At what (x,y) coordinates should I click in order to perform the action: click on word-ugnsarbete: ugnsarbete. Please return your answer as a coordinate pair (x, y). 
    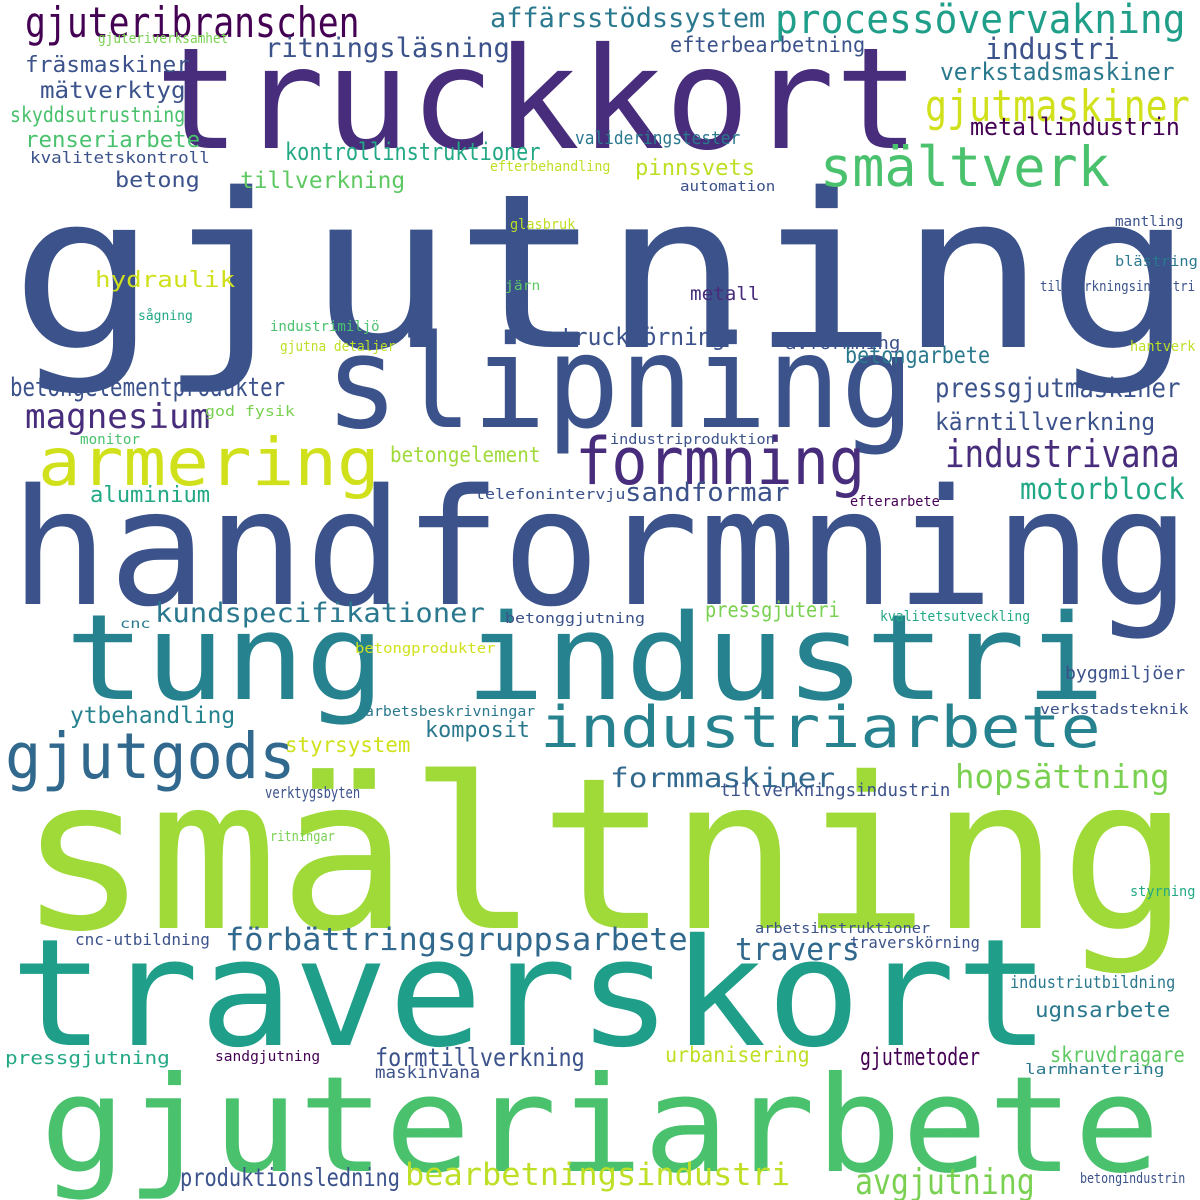
    Looking at the image, I should click on (1103, 1010).